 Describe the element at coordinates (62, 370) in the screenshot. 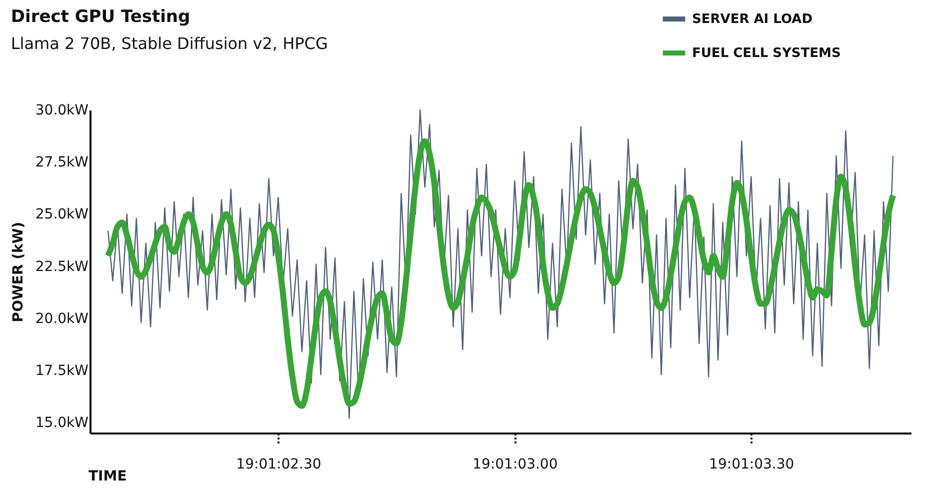

I see `y-tick-label: 17.5kW` at that location.